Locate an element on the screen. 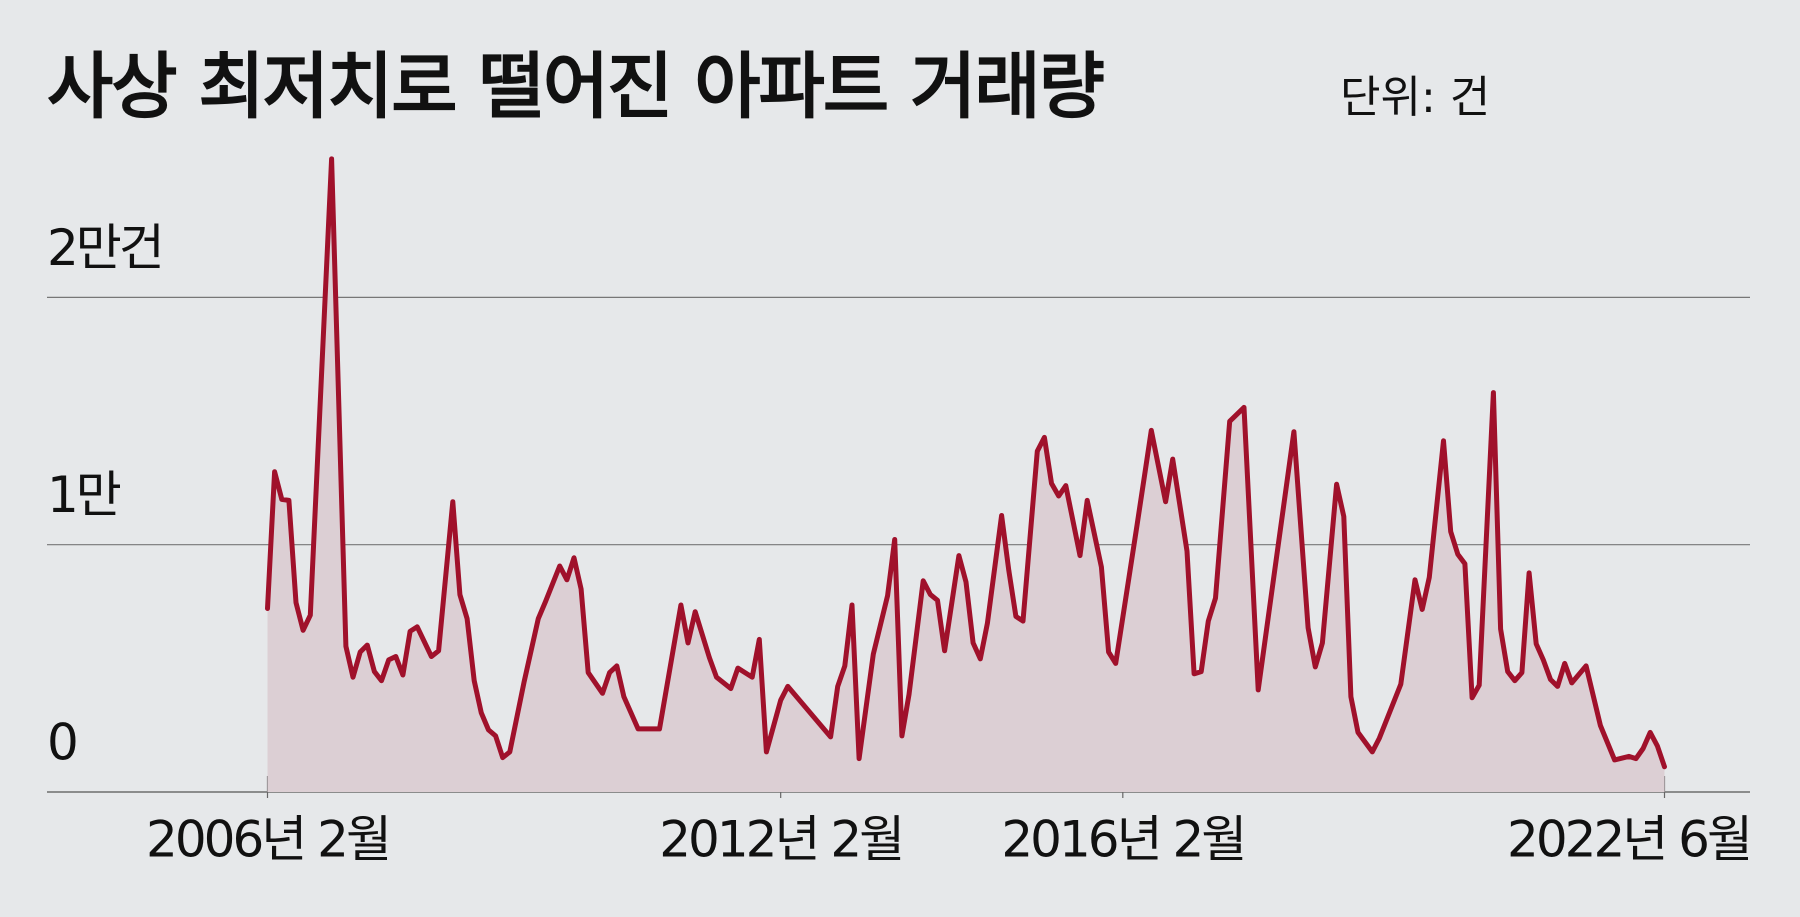  x-tick-label: 2012년 2월 is located at coordinates (780, 840).